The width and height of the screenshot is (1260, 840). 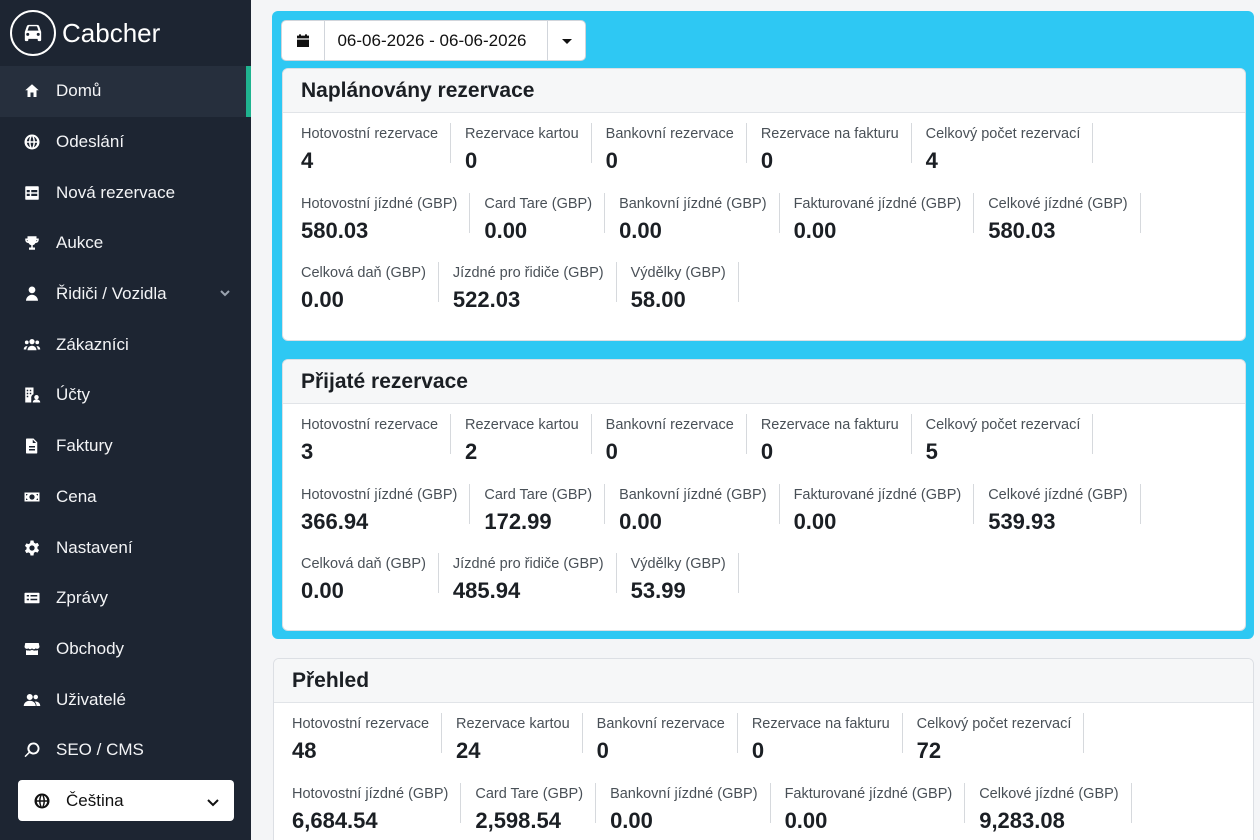 I want to click on sidebar-item-reports: Zprávy, so click(x=125, y=598).